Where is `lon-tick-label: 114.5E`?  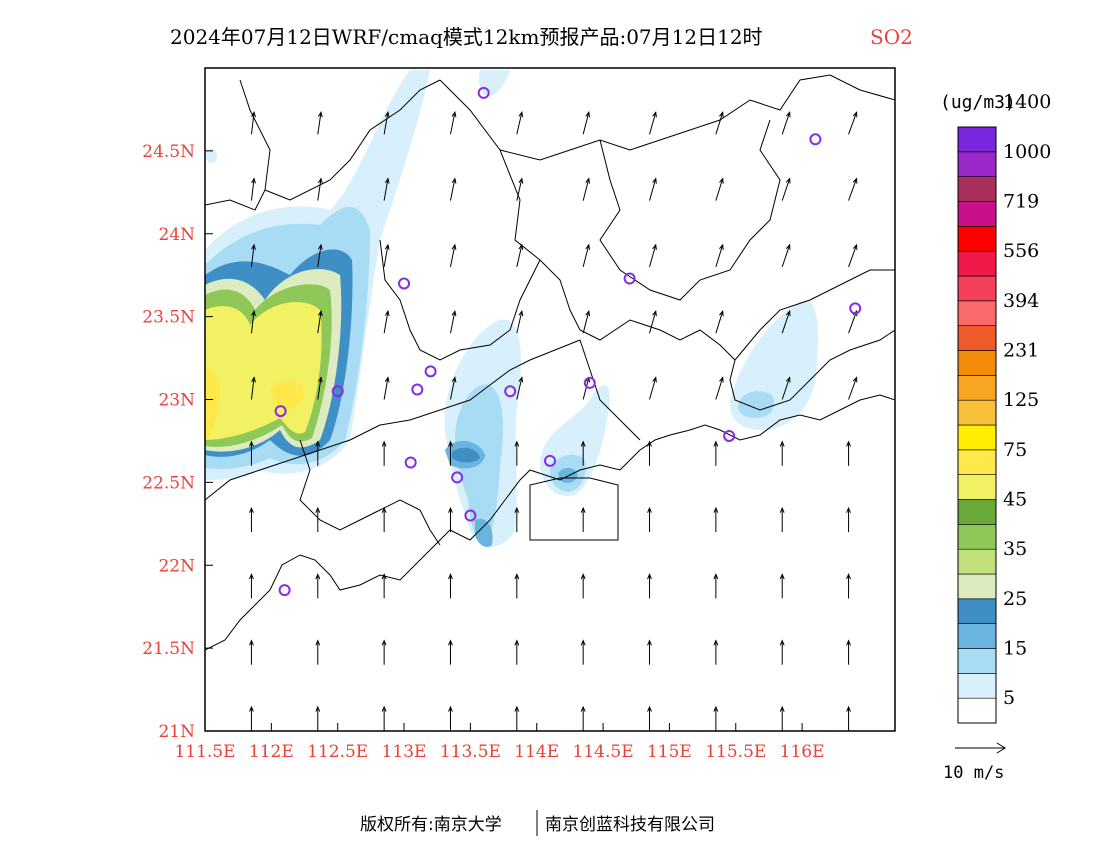 lon-tick-label: 114.5E is located at coordinates (603, 752).